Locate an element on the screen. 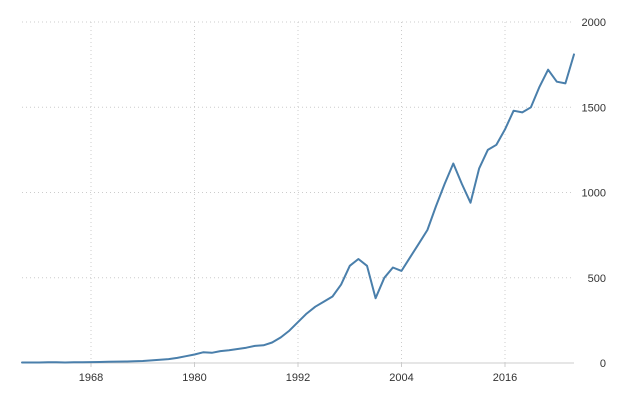 Image resolution: width=640 pixels, height=400 pixels. y-tick-label: 500 is located at coordinates (597, 279).